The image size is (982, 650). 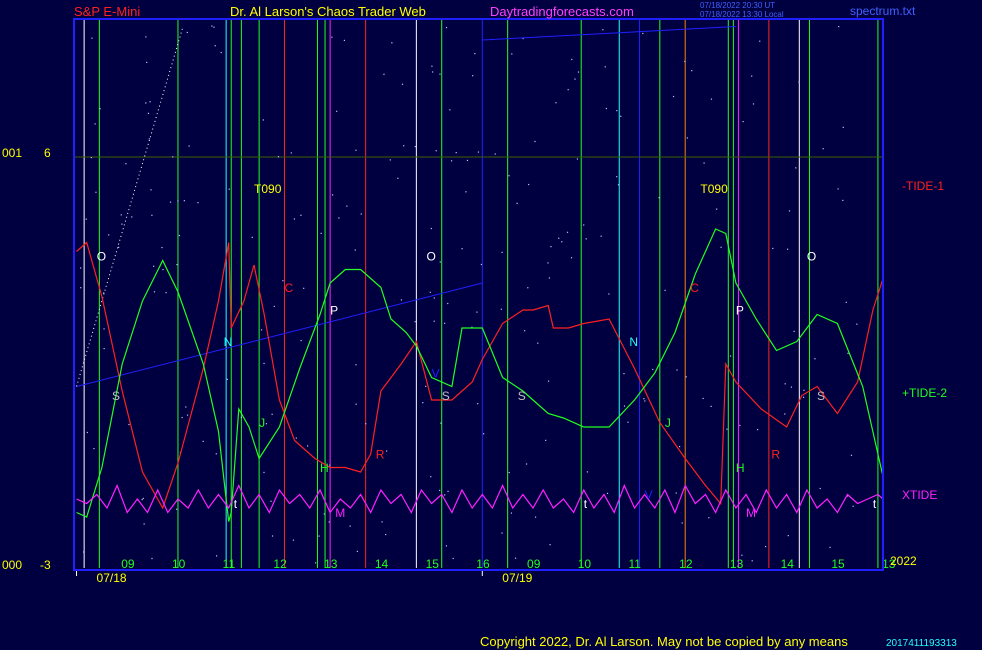 I want to click on trend-line-dotted, so click(x=130, y=206).